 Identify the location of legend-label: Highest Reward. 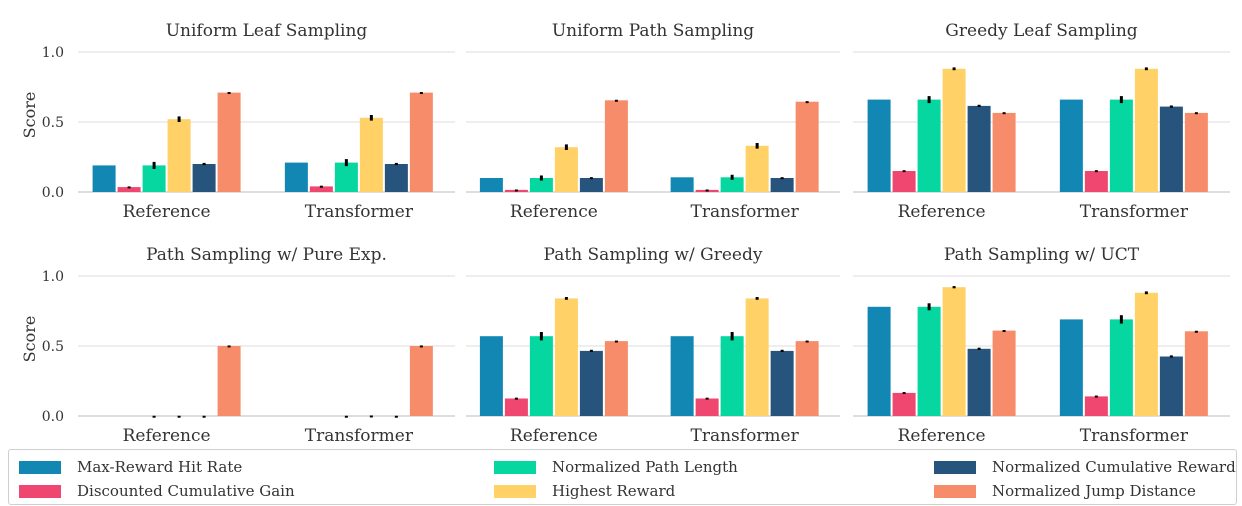
(614, 491).